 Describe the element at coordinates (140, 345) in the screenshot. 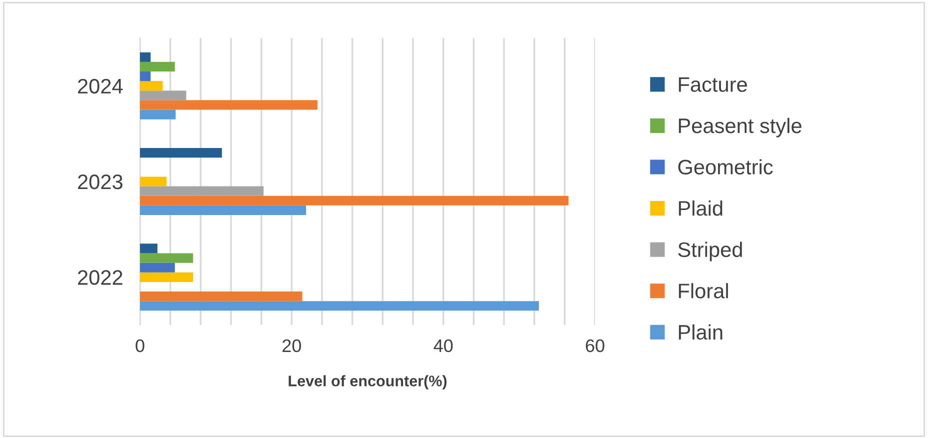

I see `x-tick-label: 0` at that location.